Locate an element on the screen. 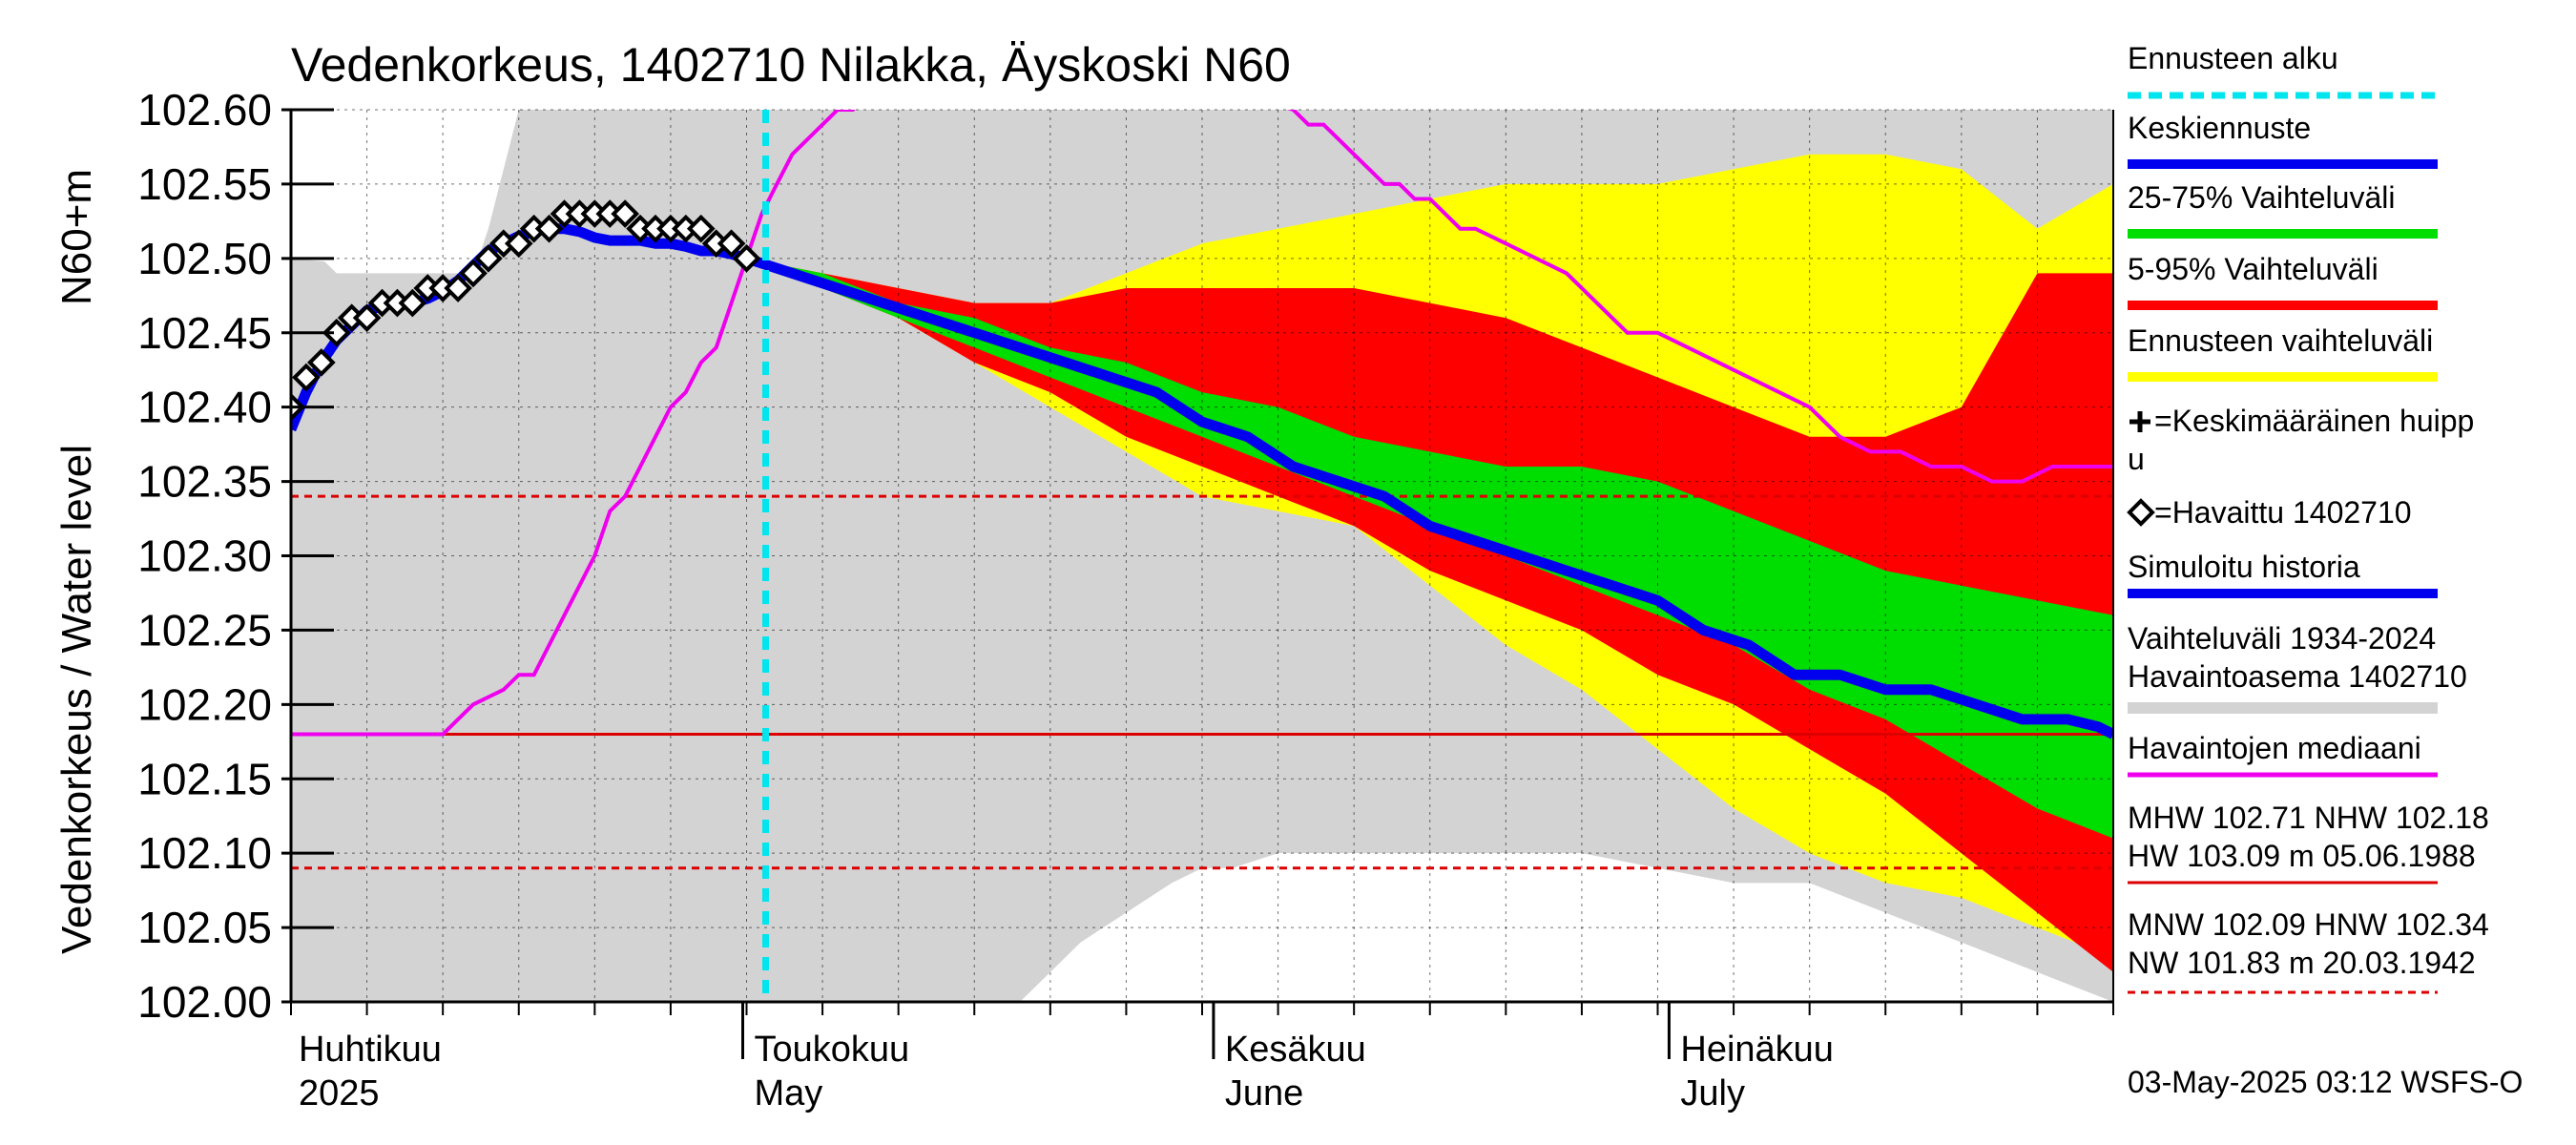  legend-median-label: Havaintojen mediaani is located at coordinates (2274, 748).